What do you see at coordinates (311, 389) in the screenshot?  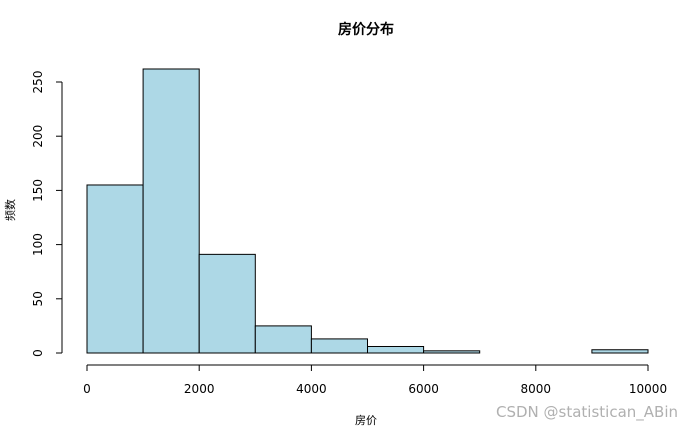 I see `x-tick-label: 4000` at bounding box center [311, 389].